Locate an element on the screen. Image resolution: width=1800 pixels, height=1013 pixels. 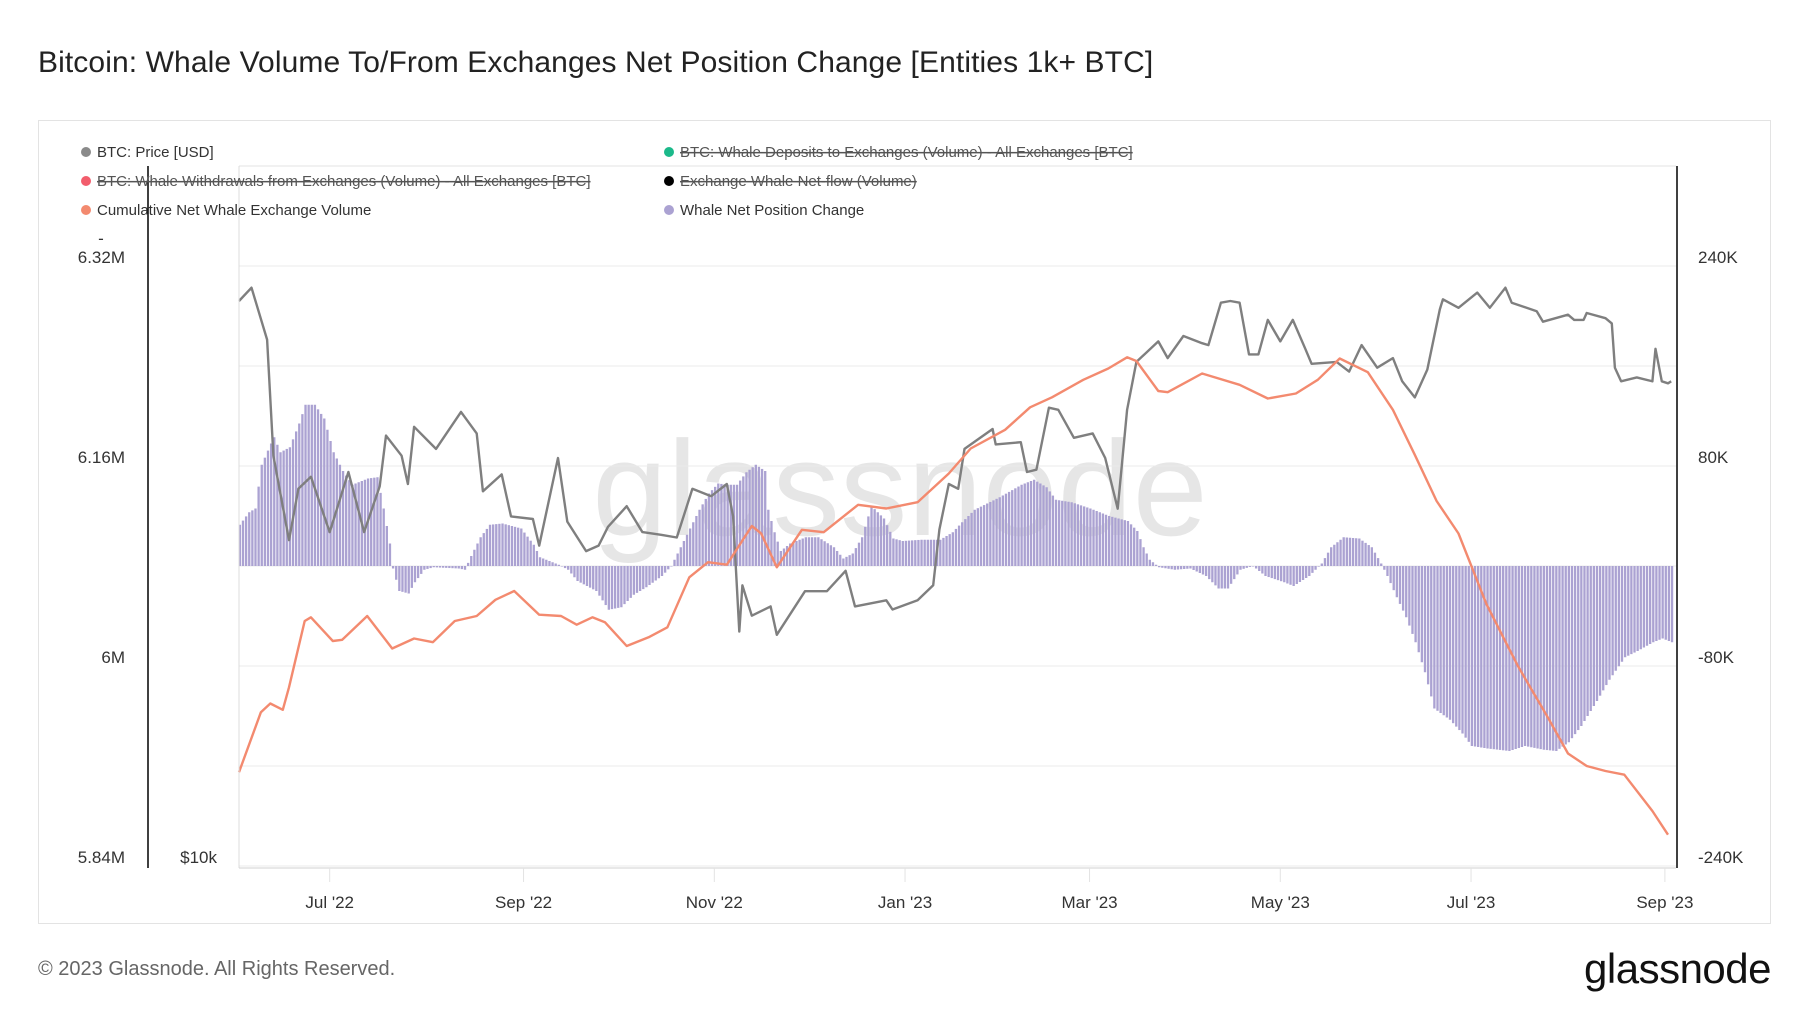
left-axis-tick: 6.16M is located at coordinates (101, 457).